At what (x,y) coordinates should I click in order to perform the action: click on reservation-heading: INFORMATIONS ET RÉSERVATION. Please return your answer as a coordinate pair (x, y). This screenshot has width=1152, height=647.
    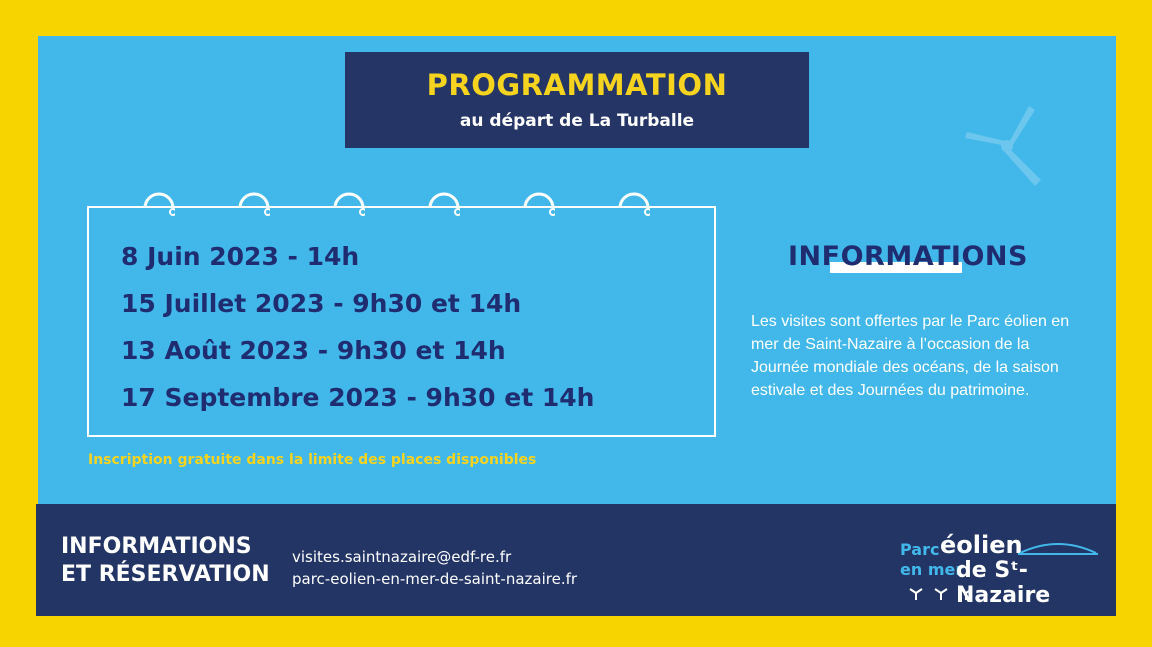
    Looking at the image, I should click on (165, 561).